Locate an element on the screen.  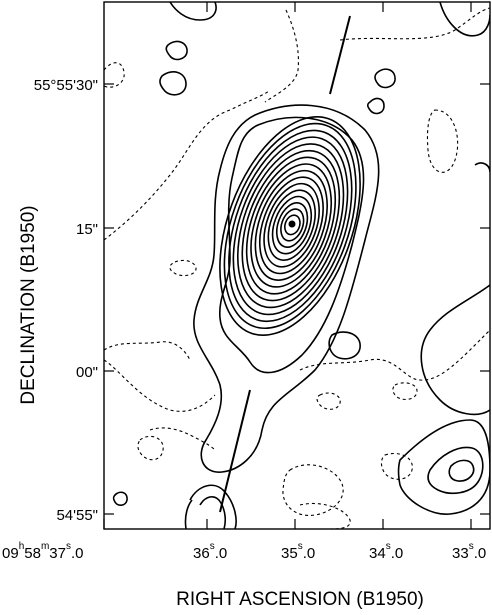
y-axis-title: DECLINATION (B1950) is located at coordinates (28, 304).